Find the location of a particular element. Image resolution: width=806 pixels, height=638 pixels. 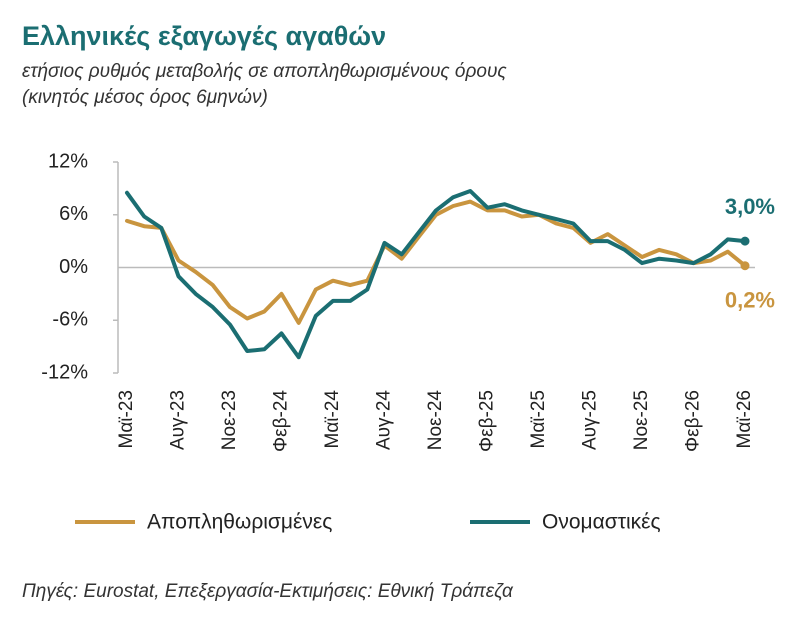

y-tick-label: -6% is located at coordinates (70, 320).